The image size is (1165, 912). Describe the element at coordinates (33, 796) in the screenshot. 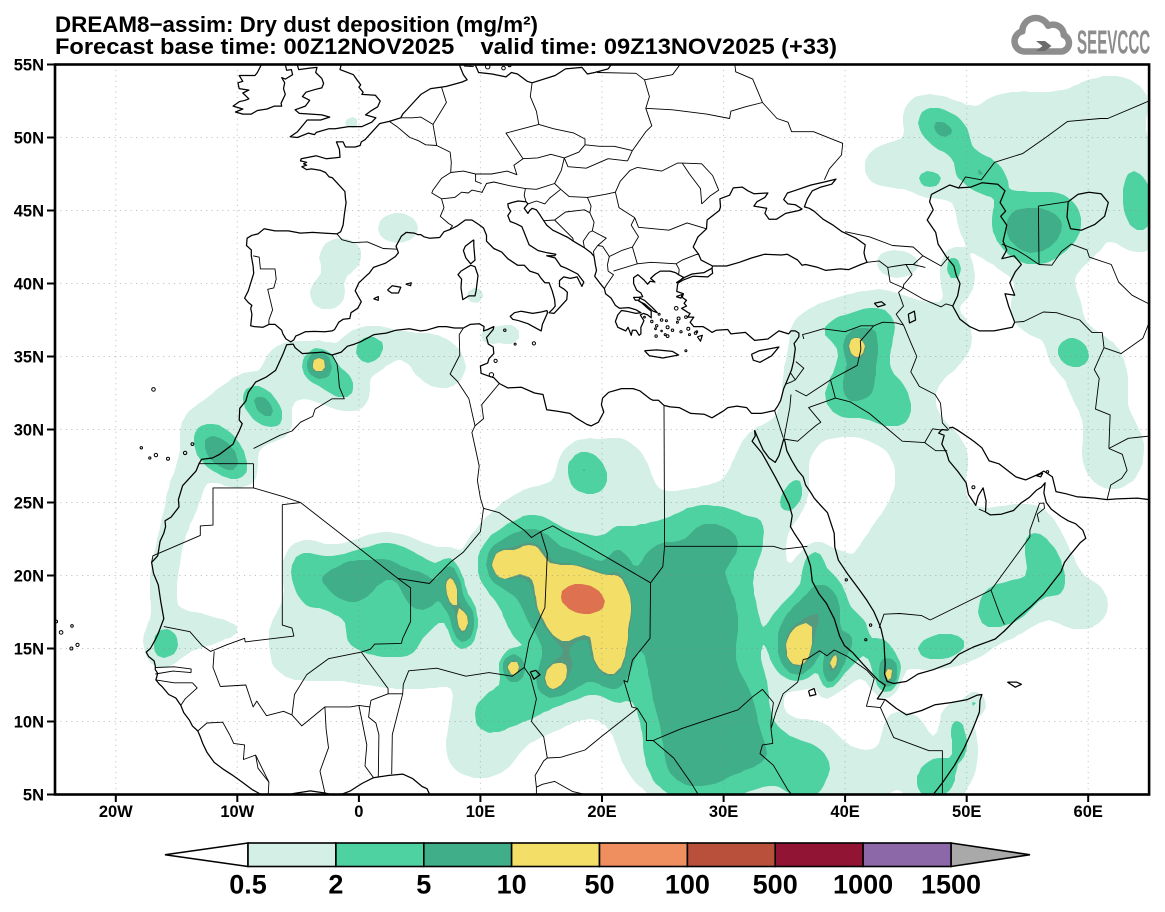

I see `svg-text: 5N` at that location.